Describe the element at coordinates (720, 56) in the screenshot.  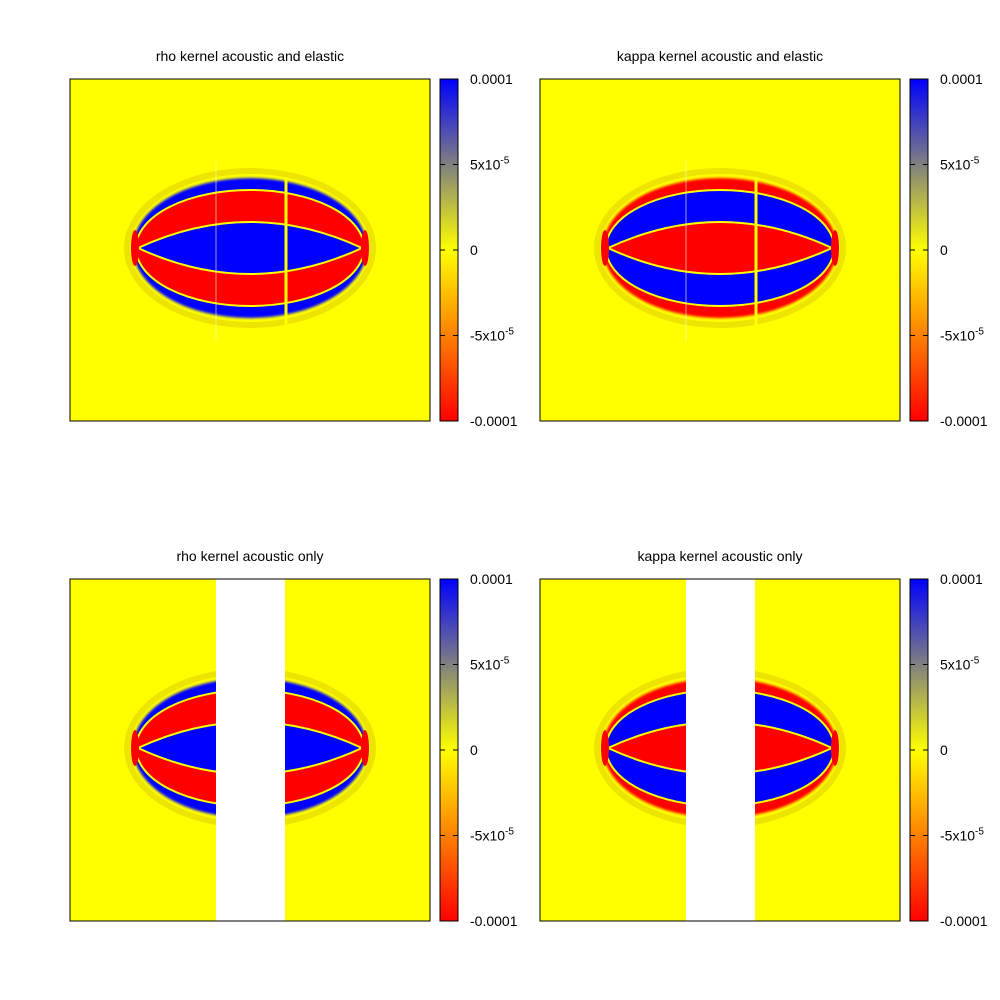
I see `chart-title: kappa kernel acoustic and elastic` at that location.